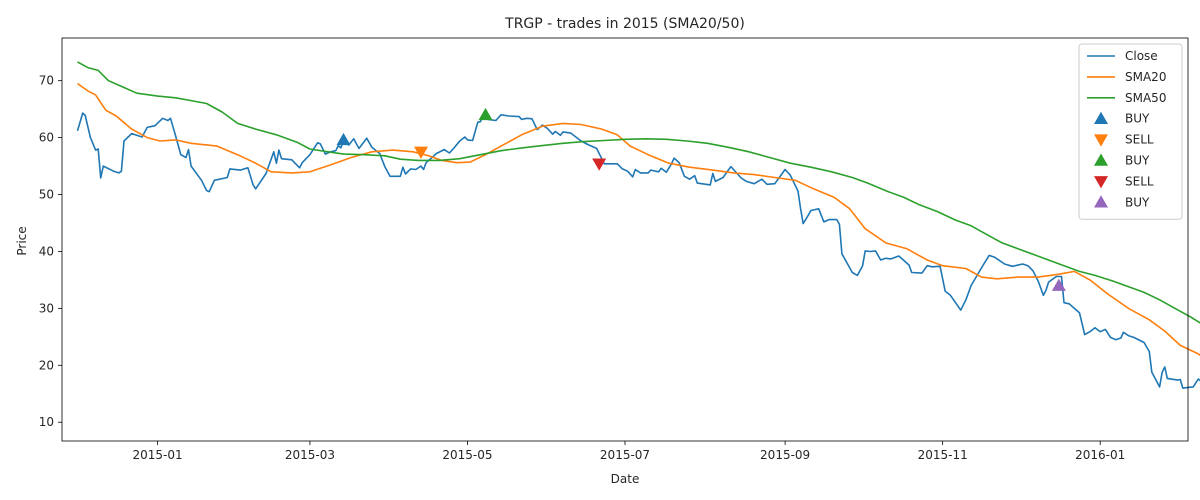  I want to click on x-tick-label: 2015-05, so click(467, 455).